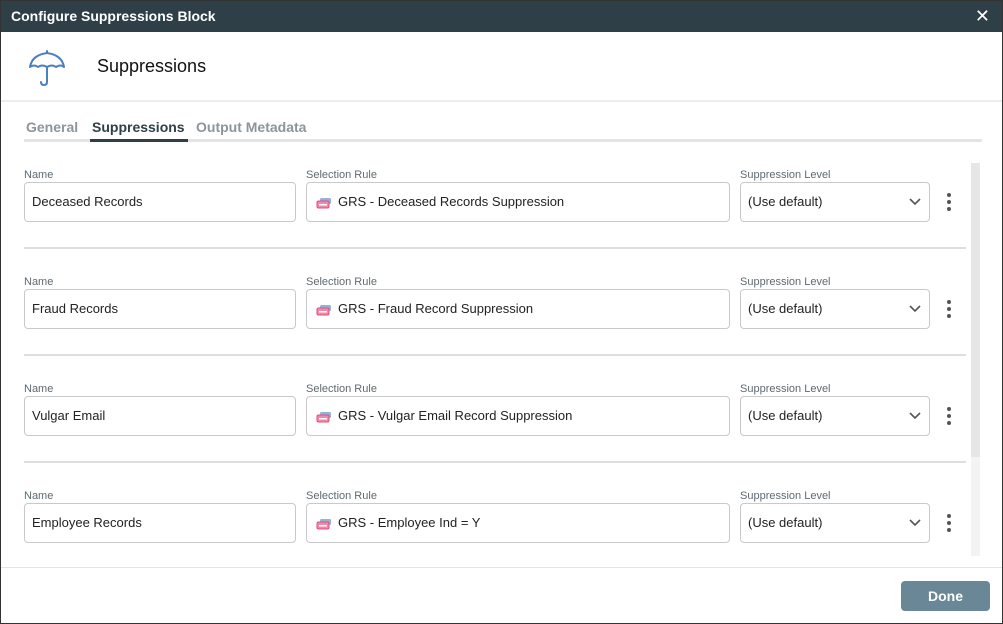 This screenshot has height=624, width=1003. What do you see at coordinates (501, 16) in the screenshot?
I see `dialog-title-bar: Configure Suppressions Block ✕` at bounding box center [501, 16].